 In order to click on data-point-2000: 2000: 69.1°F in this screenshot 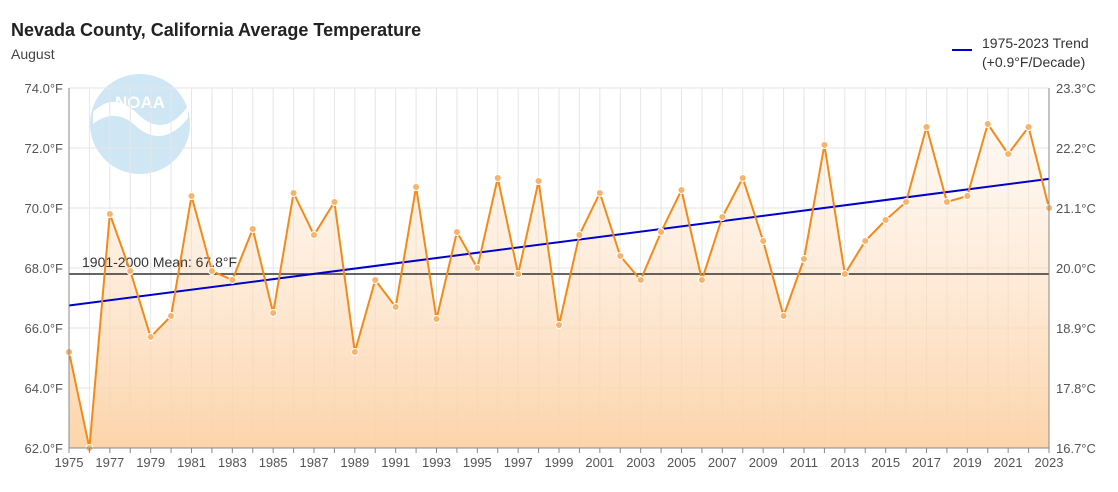, I will do `click(579, 235)`.